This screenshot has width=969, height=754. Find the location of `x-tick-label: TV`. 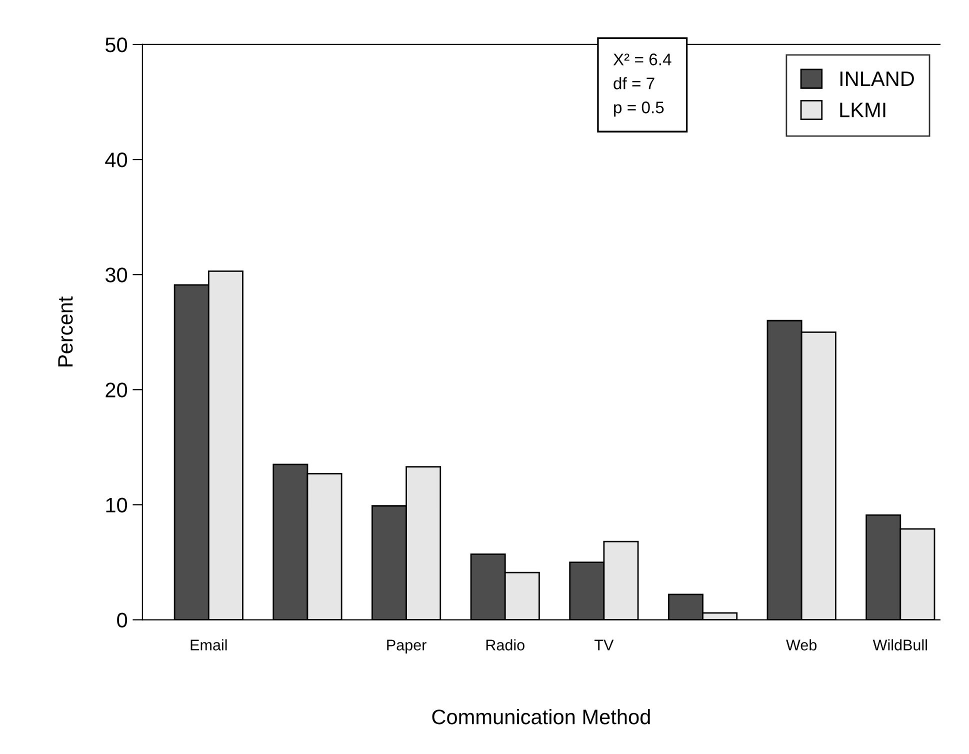

x-tick-label: TV is located at coordinates (604, 645).